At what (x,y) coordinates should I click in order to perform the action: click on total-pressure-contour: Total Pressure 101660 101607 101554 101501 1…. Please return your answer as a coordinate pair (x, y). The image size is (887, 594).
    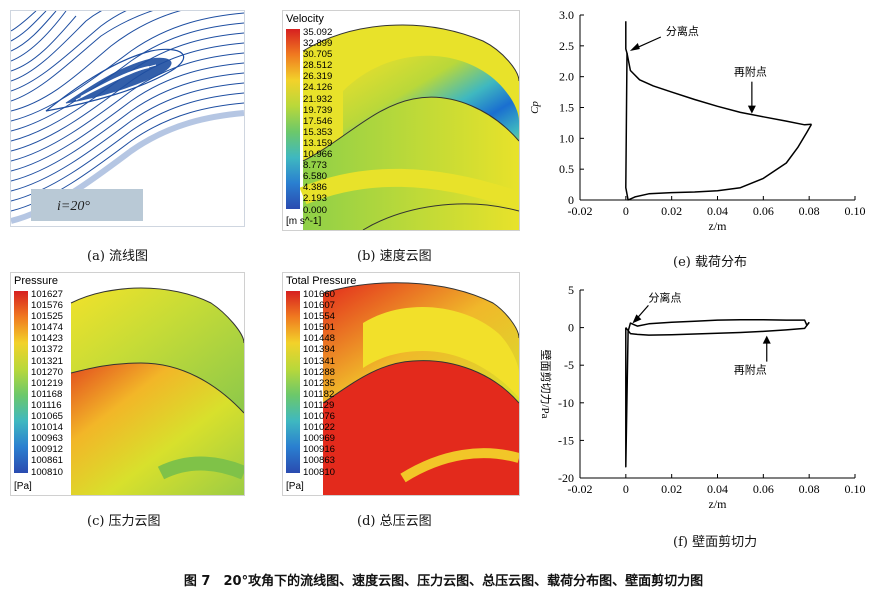
    Looking at the image, I should click on (401, 384).